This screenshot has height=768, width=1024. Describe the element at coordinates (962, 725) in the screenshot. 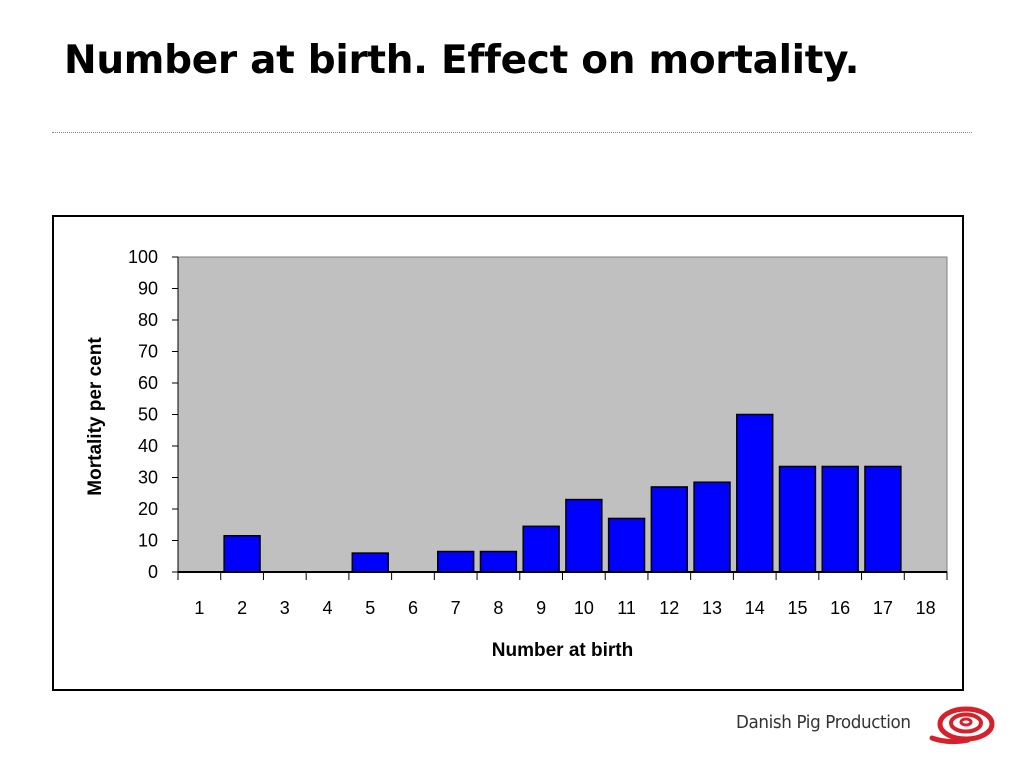

I see `spiral-logo-icon` at that location.